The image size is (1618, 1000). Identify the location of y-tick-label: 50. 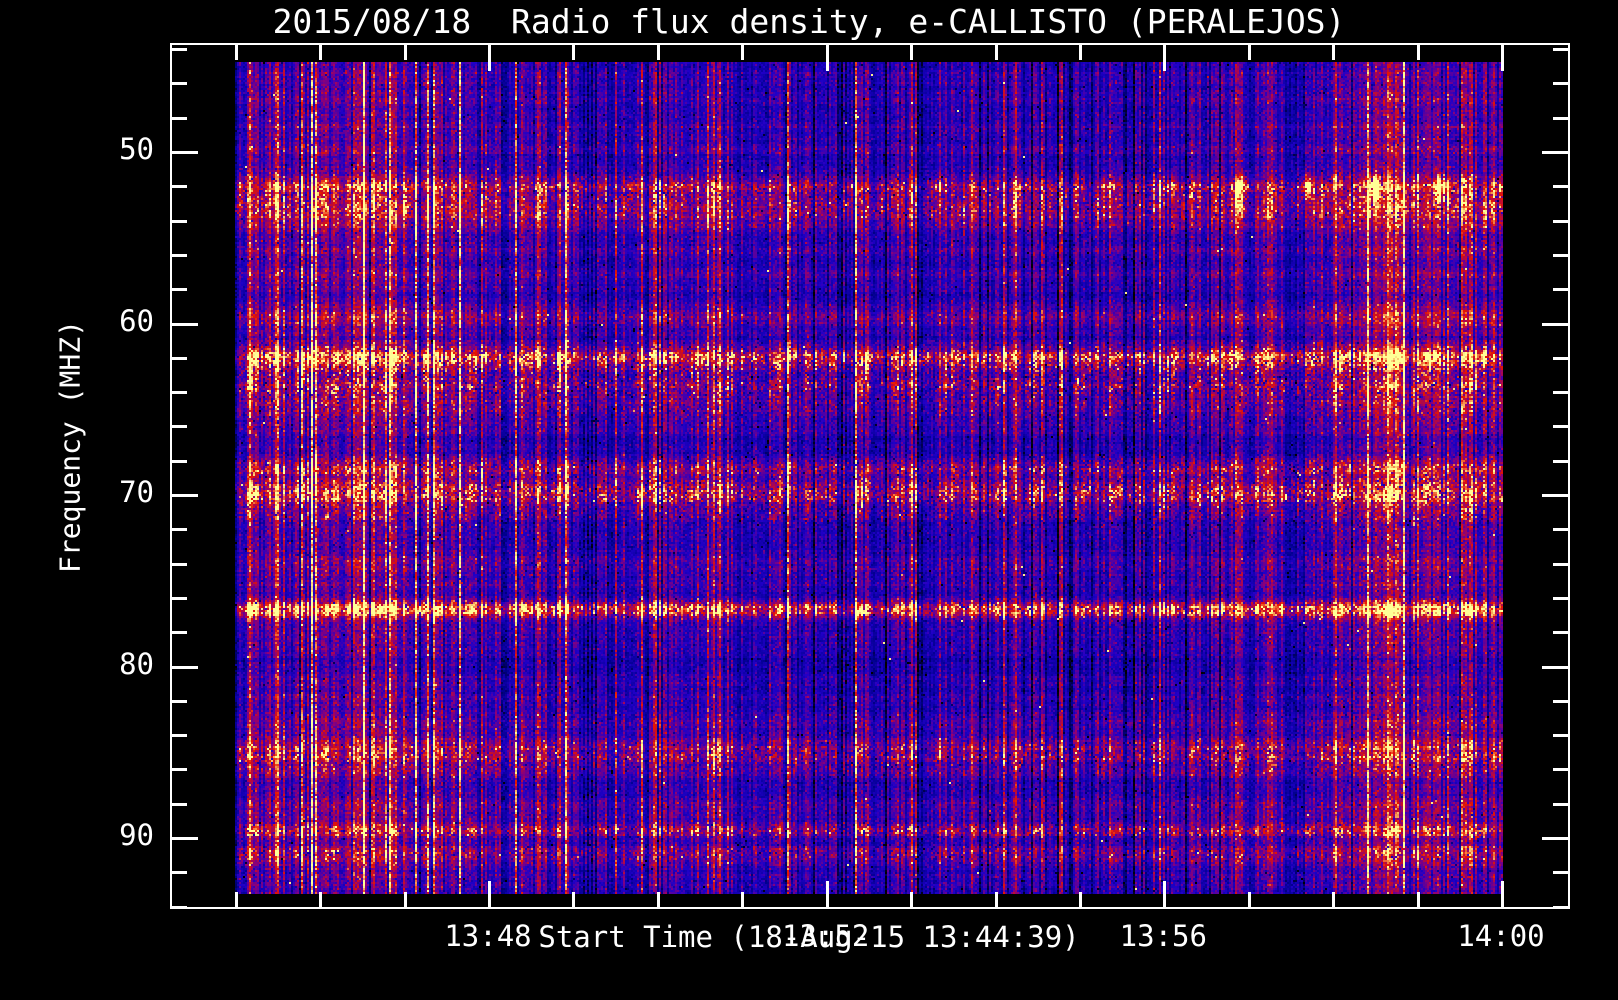
(136, 149).